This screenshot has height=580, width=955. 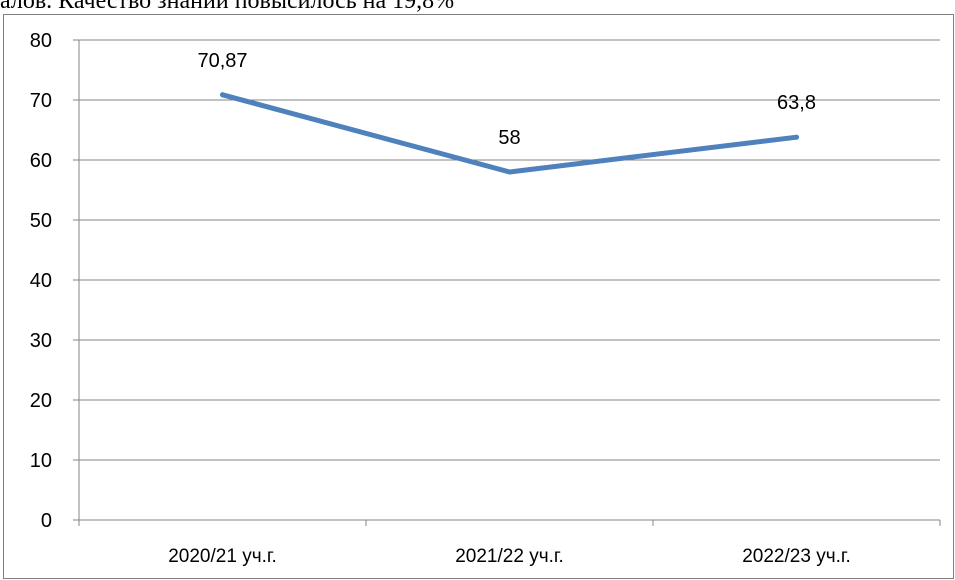 I want to click on series, so click(x=509, y=133).